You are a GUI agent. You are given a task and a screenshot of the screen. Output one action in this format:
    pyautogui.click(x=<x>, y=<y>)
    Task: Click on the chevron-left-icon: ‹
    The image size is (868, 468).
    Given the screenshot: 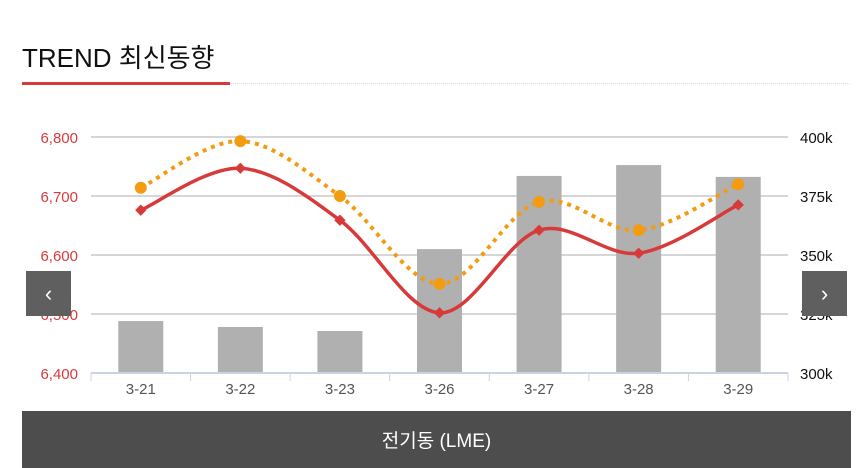 What is the action you would take?
    pyautogui.click(x=48, y=293)
    